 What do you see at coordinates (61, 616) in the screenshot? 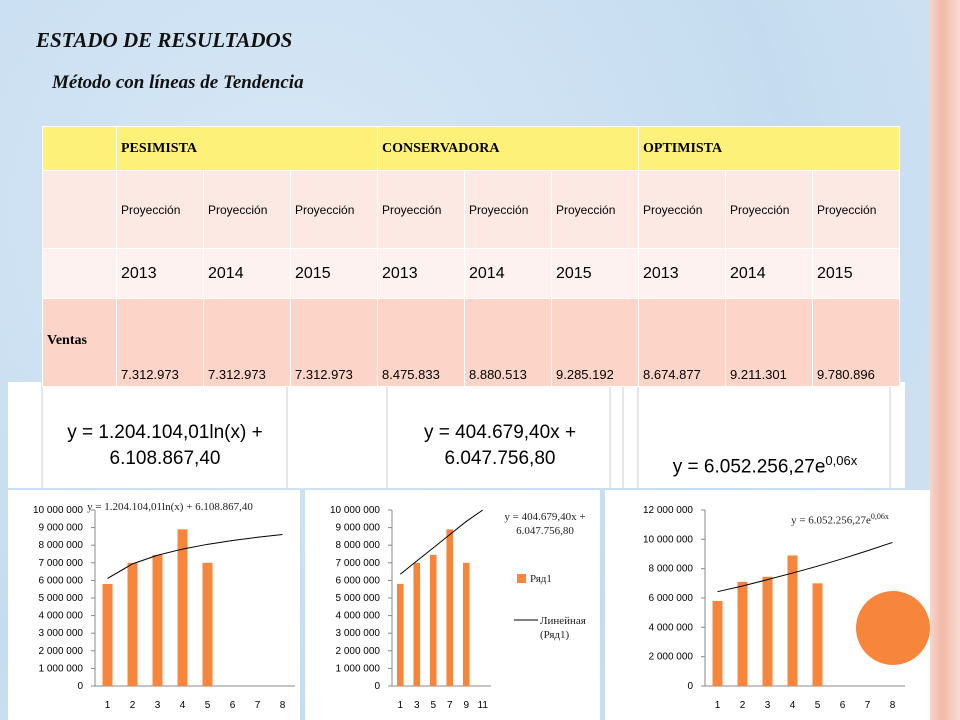
I see `y-tick-label: 4 000 000` at bounding box center [61, 616].